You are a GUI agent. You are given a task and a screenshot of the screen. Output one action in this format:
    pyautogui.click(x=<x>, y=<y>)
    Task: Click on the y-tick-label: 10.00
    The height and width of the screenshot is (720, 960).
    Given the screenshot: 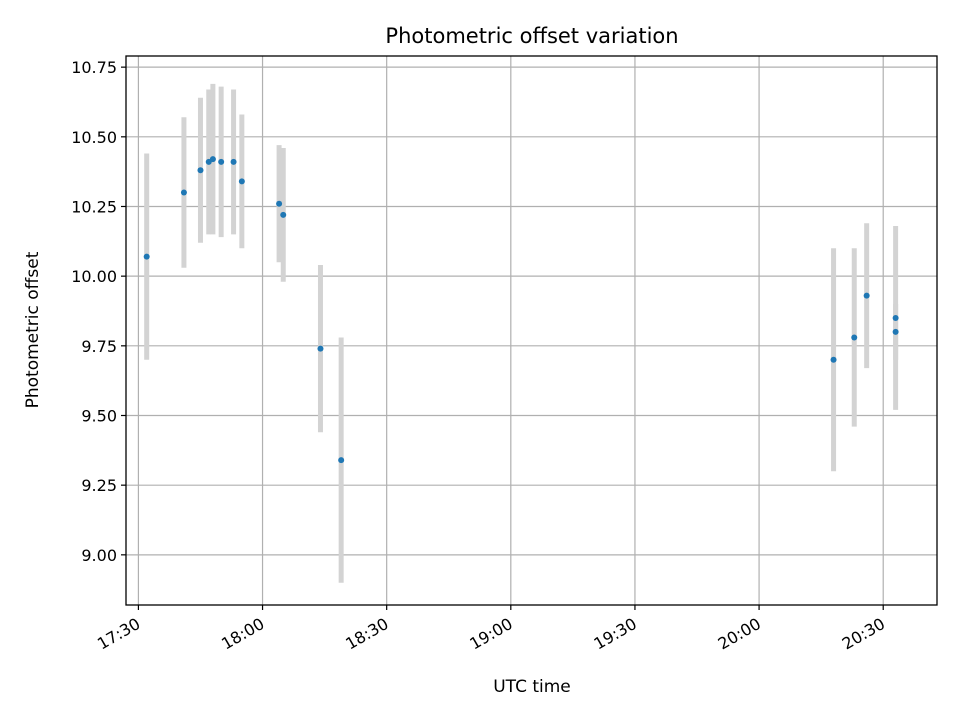 What is the action you would take?
    pyautogui.click(x=94, y=276)
    